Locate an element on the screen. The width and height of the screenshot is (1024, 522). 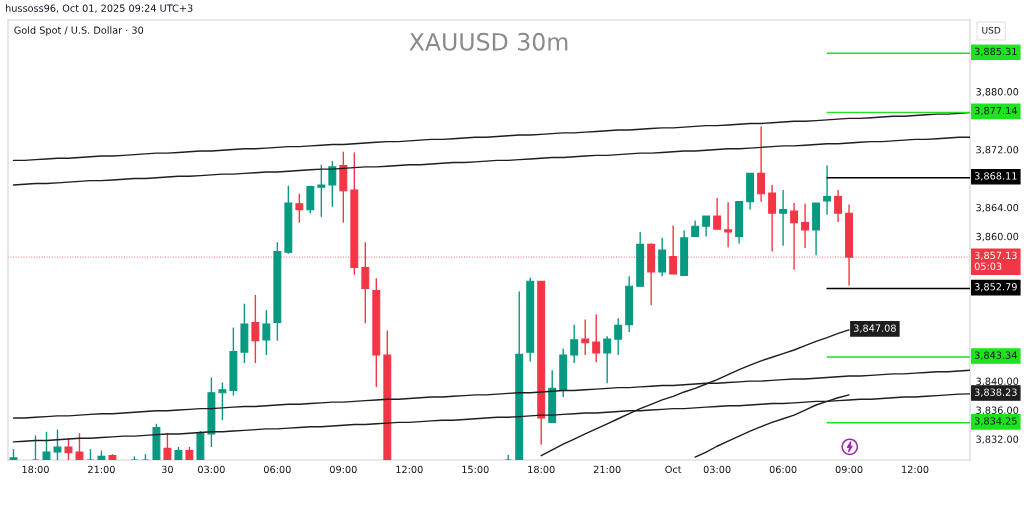
data-label: 3,885.31 is located at coordinates (995, 52).